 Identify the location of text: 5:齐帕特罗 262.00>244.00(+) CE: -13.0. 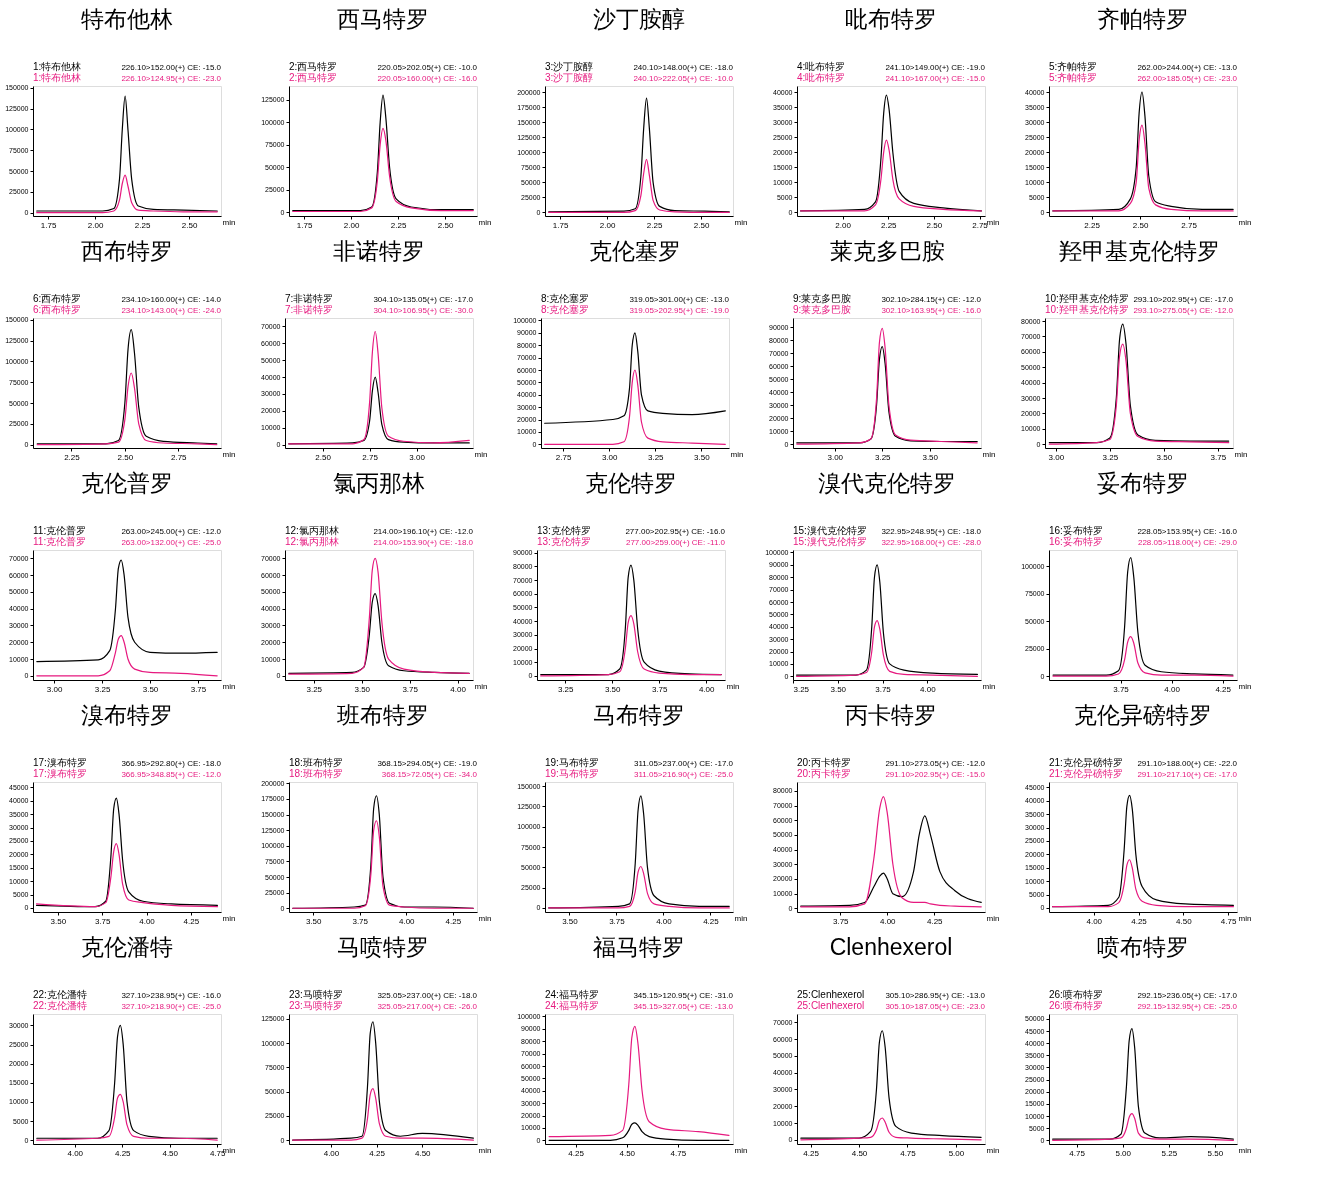
(1143, 66).